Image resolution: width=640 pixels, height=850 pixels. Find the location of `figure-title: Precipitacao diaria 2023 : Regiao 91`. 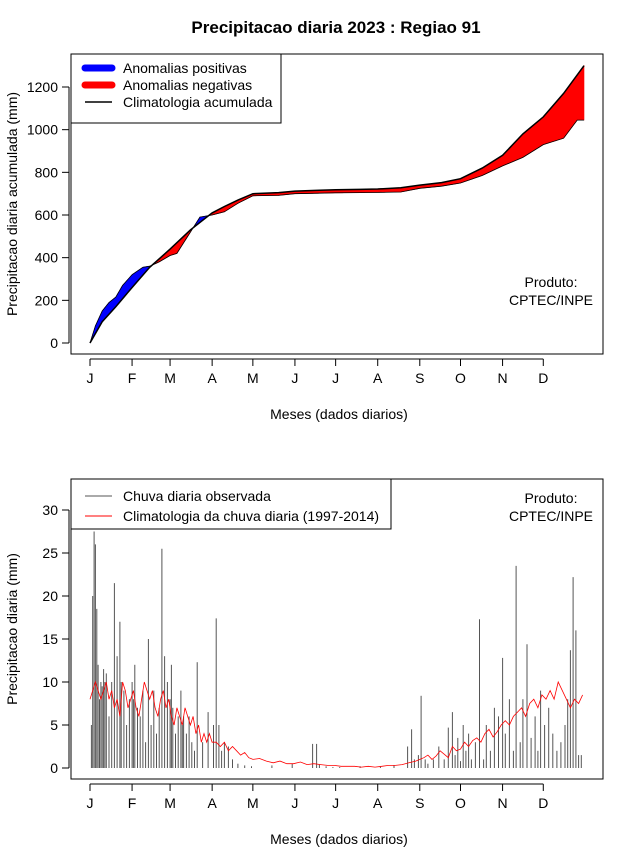

figure-title: Precipitacao diaria 2023 : Regiao 91 is located at coordinates (335, 27).